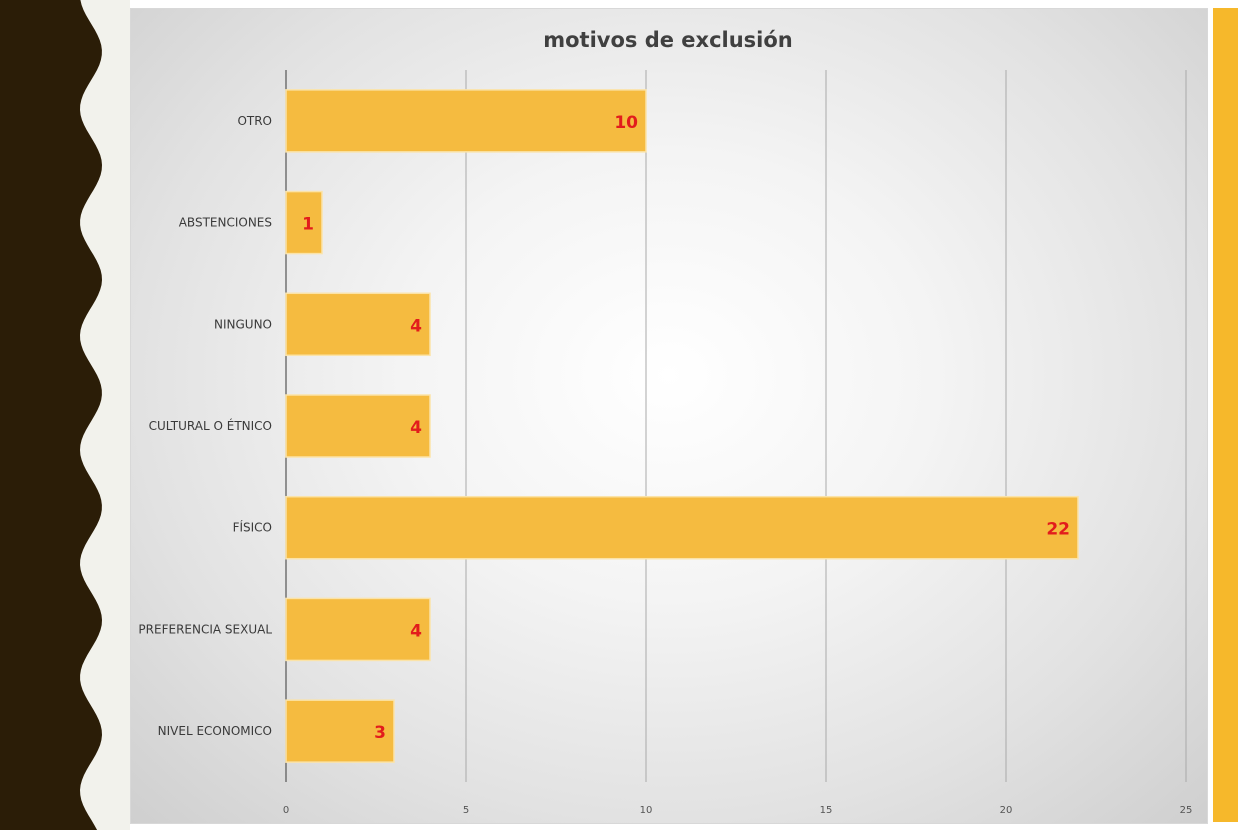  I want to click on category-label: FÍSICO, so click(252, 527).